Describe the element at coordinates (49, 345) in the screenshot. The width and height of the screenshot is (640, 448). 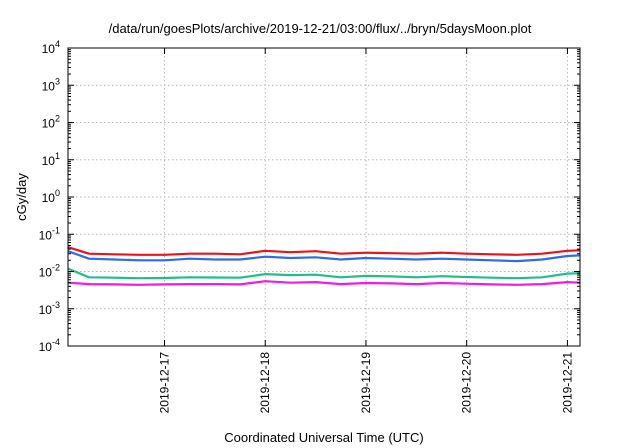
I see `y-tick-label: 10⁻⁴` at that location.